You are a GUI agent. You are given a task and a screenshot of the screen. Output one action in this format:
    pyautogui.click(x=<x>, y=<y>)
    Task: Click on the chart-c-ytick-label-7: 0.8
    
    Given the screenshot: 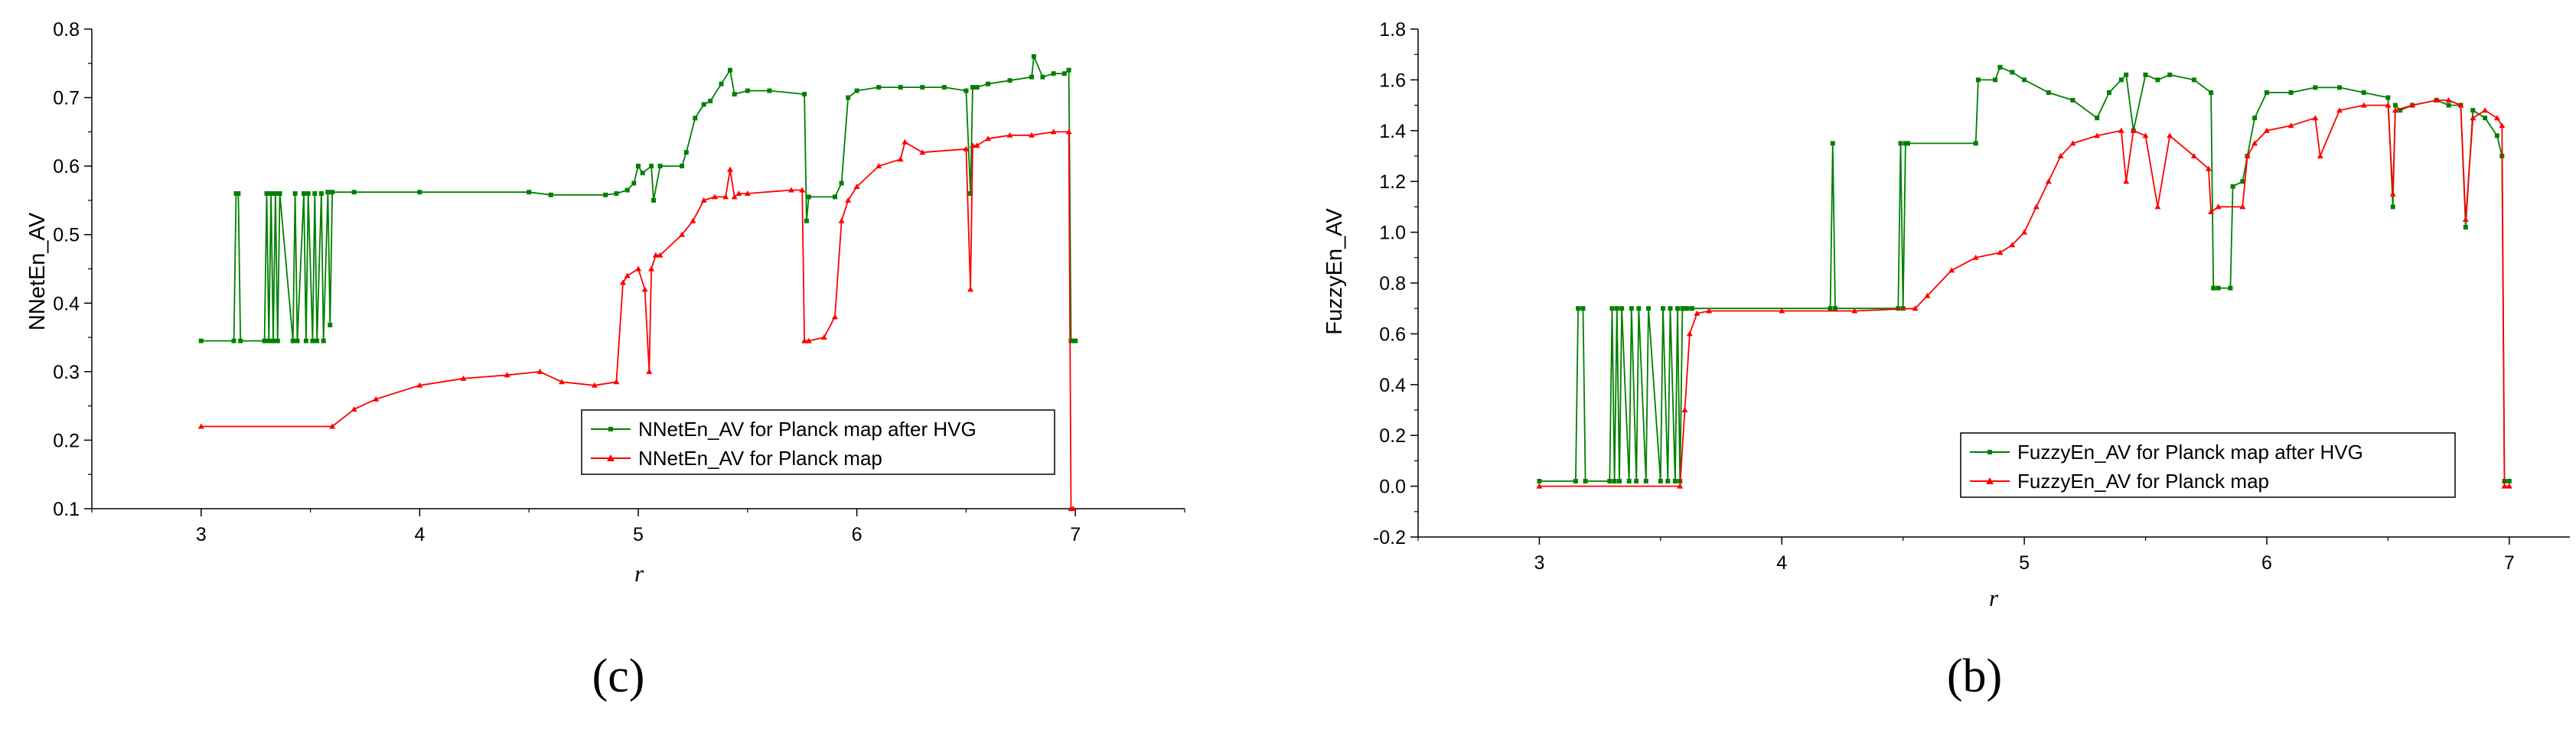 What is the action you would take?
    pyautogui.click(x=66, y=30)
    